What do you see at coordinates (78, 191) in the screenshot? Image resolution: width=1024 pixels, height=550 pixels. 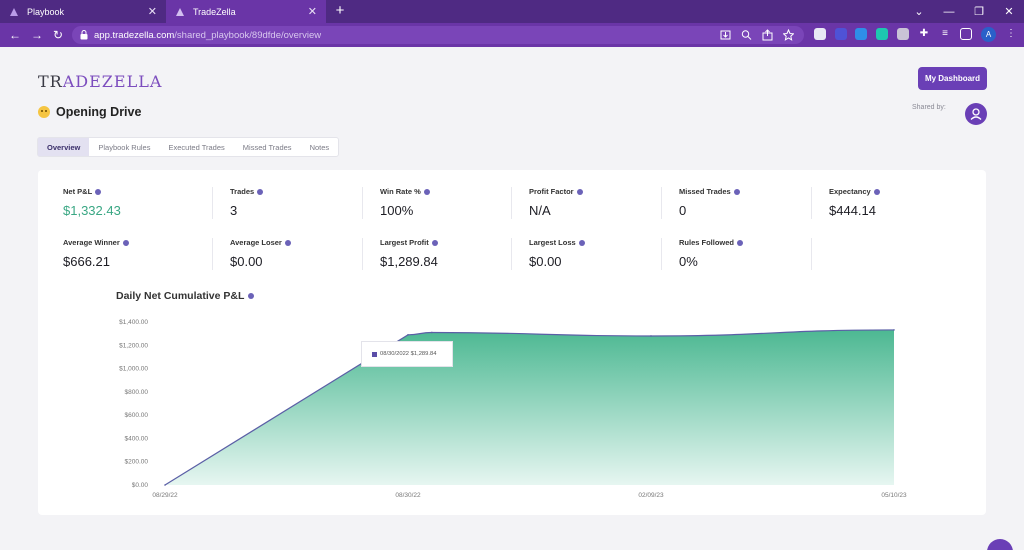 I see `stat-label: Net P&L` at bounding box center [78, 191].